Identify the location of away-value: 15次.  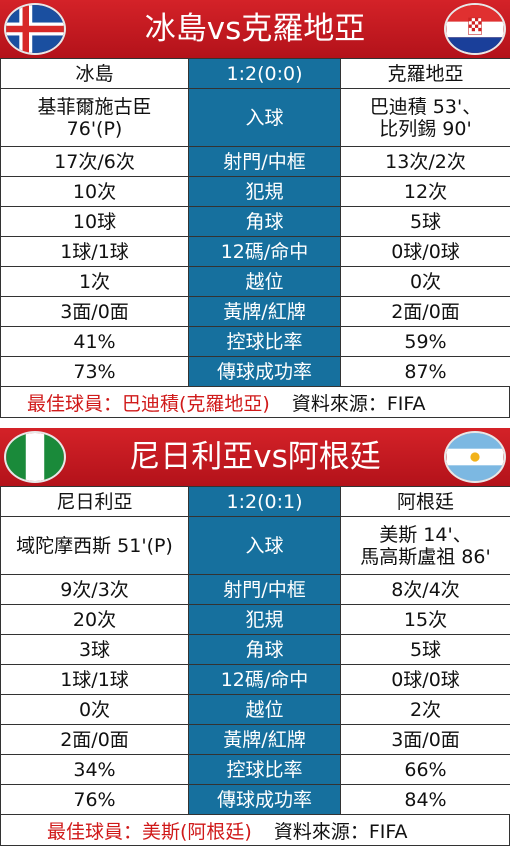
(425, 619).